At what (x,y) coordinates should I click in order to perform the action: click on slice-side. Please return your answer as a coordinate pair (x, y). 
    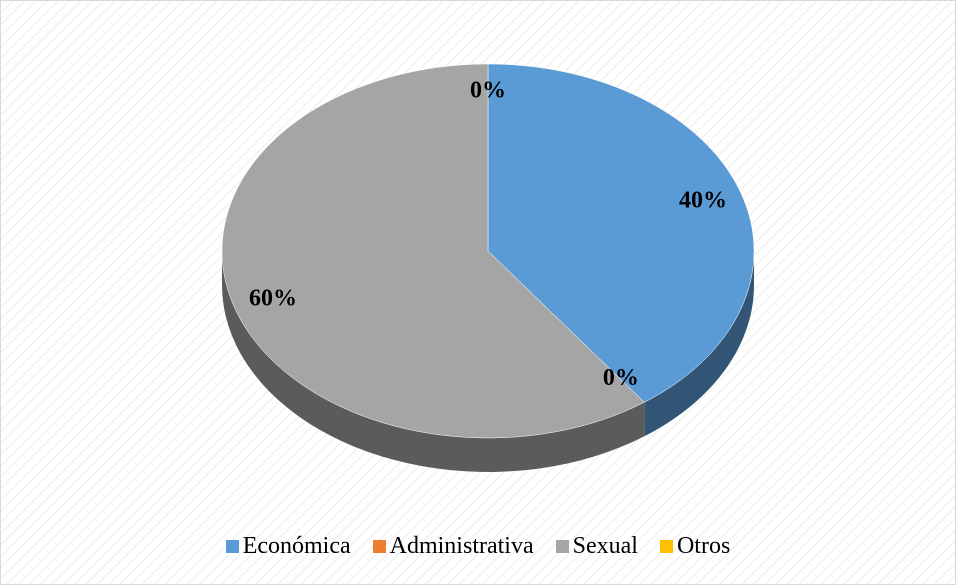
    Looking at the image, I should click on (699, 344).